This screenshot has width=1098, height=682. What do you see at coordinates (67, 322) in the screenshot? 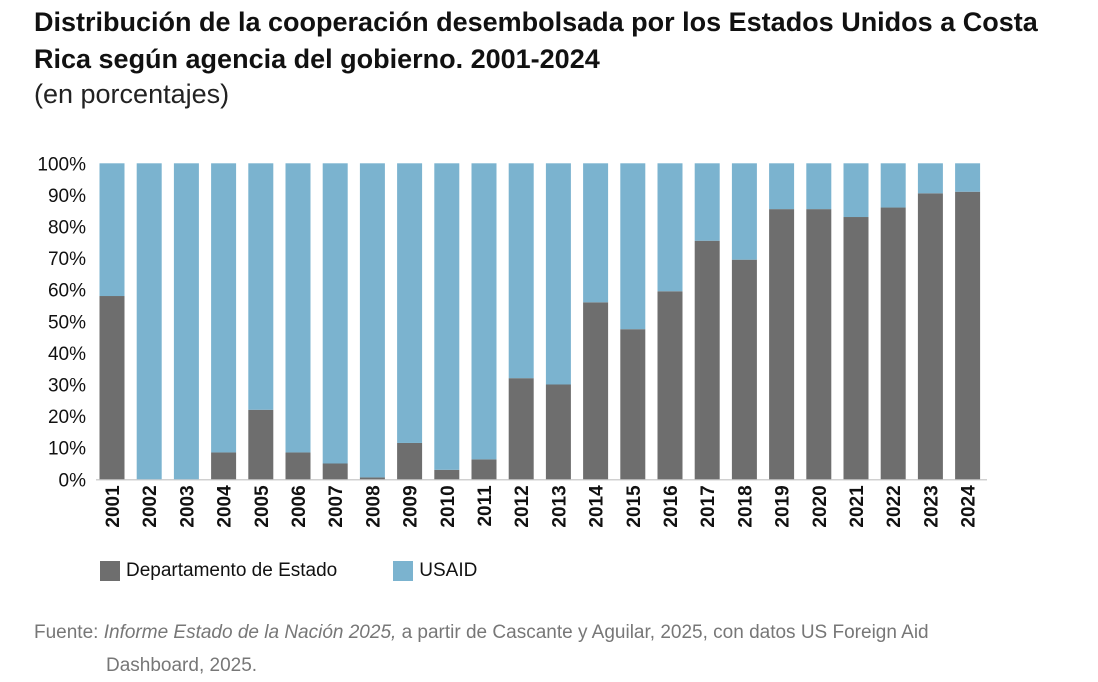
I see `y-tick-label: 50%` at bounding box center [67, 322].